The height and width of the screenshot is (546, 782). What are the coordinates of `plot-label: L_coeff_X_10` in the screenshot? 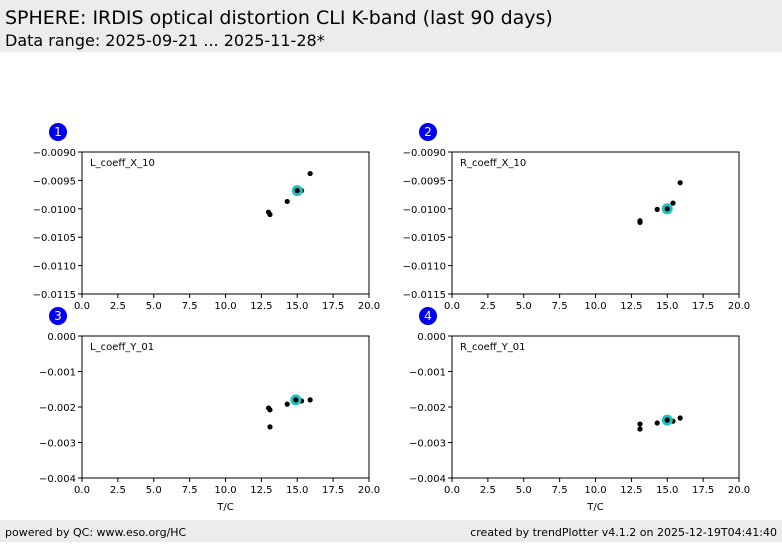 It's located at (122, 163).